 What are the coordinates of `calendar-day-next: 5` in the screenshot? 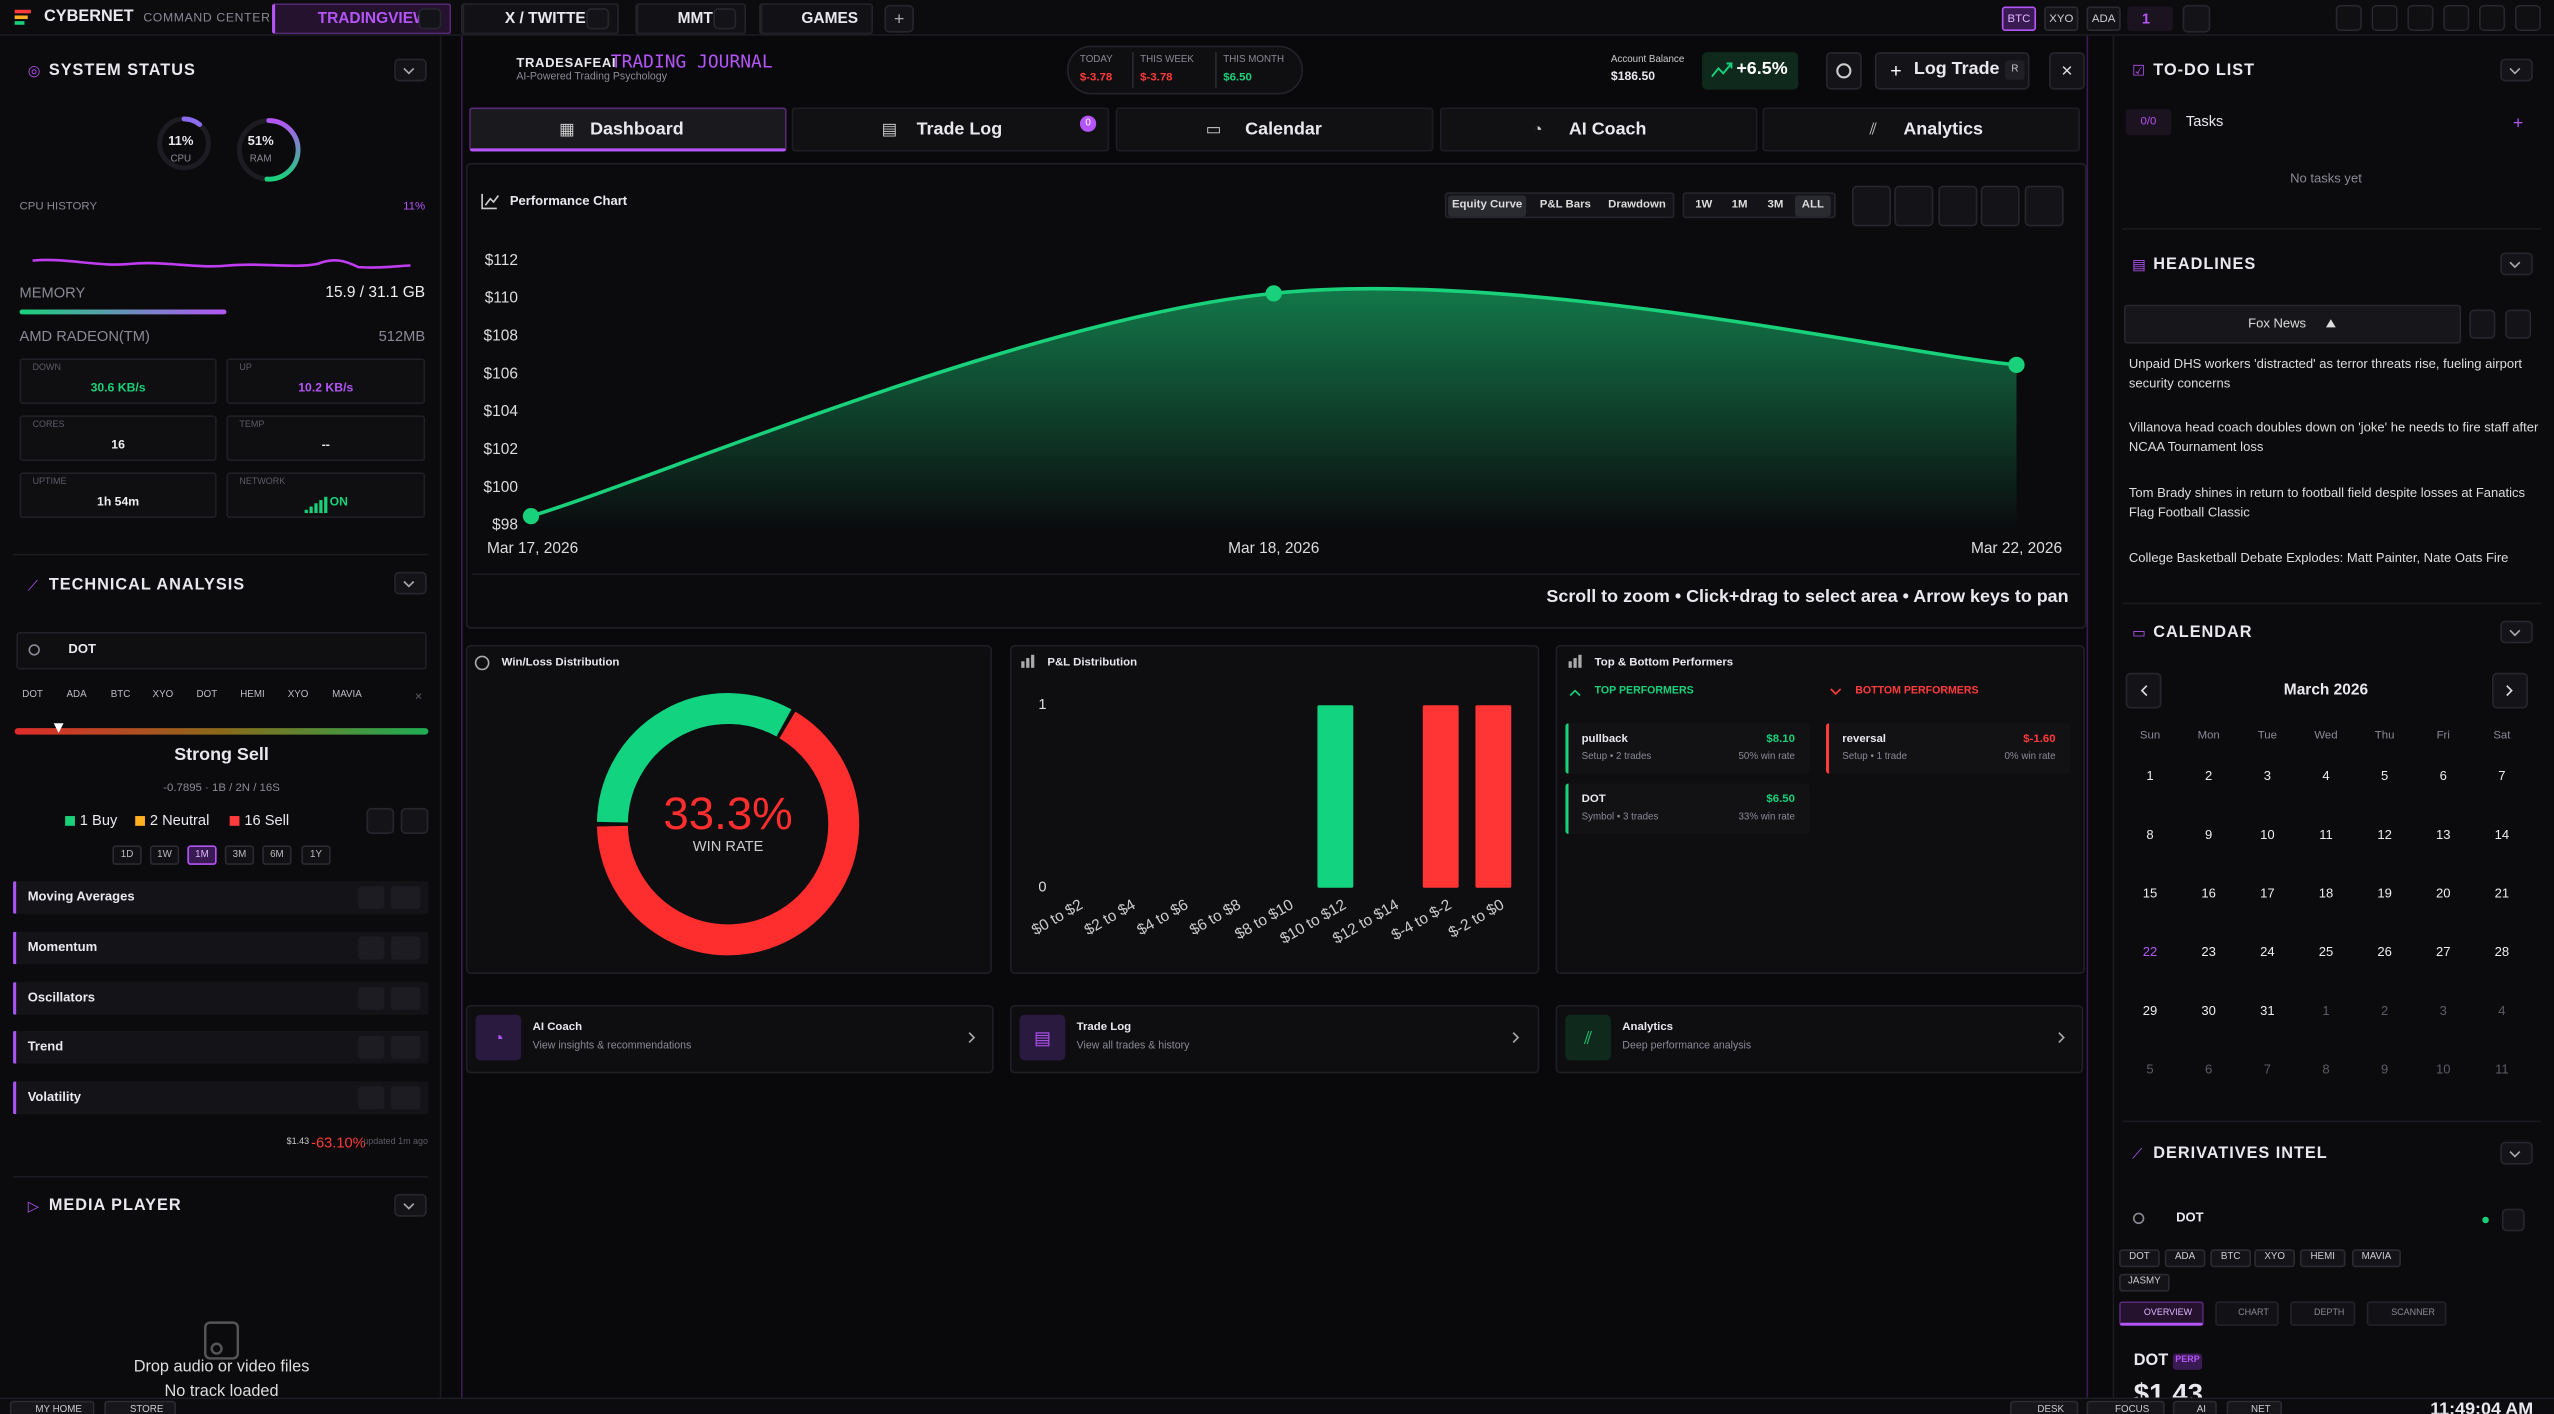 It's located at (2150, 1069).